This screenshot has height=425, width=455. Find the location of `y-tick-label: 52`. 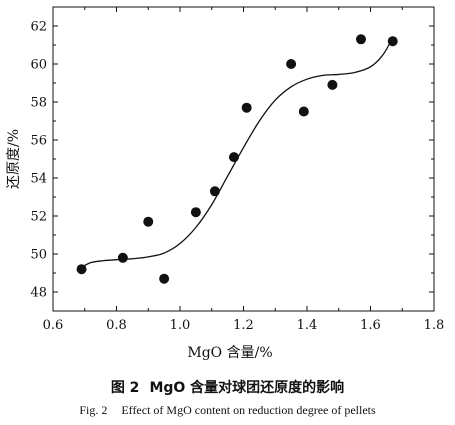

y-tick-label: 52 is located at coordinates (38, 217).